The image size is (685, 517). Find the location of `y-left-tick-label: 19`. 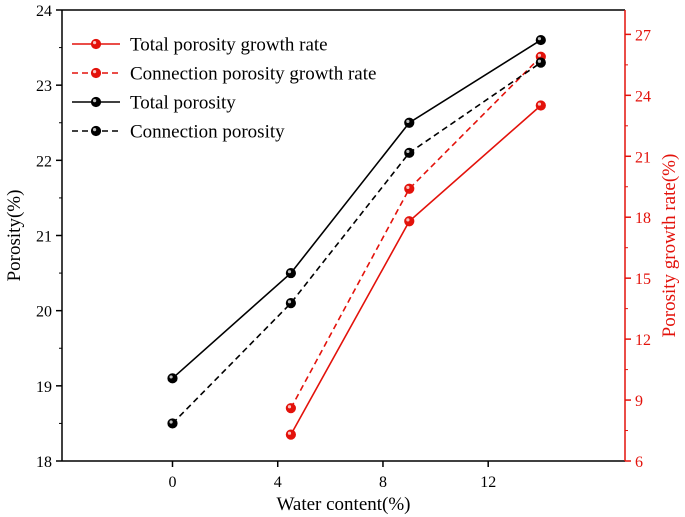

y-left-tick-label: 19 is located at coordinates (44, 387).